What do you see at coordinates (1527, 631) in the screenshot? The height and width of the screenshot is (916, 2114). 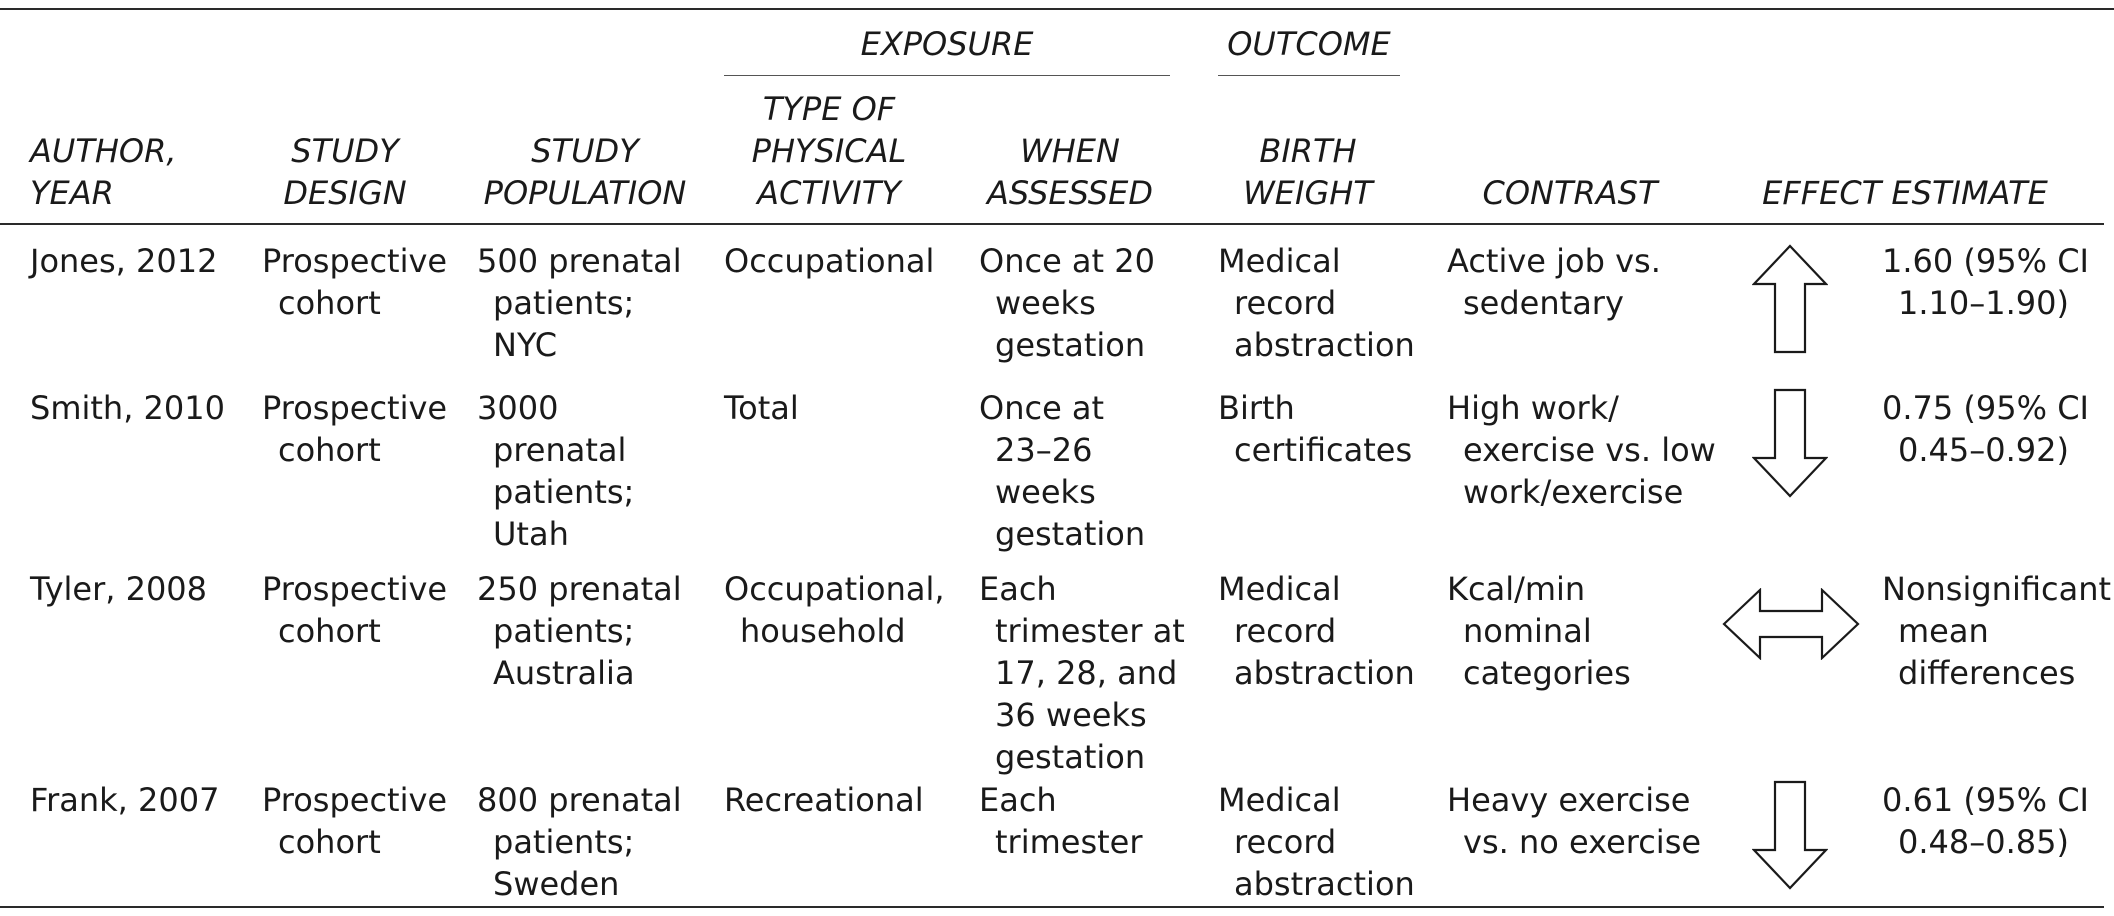 I see `cell-line: nominal` at bounding box center [1527, 631].